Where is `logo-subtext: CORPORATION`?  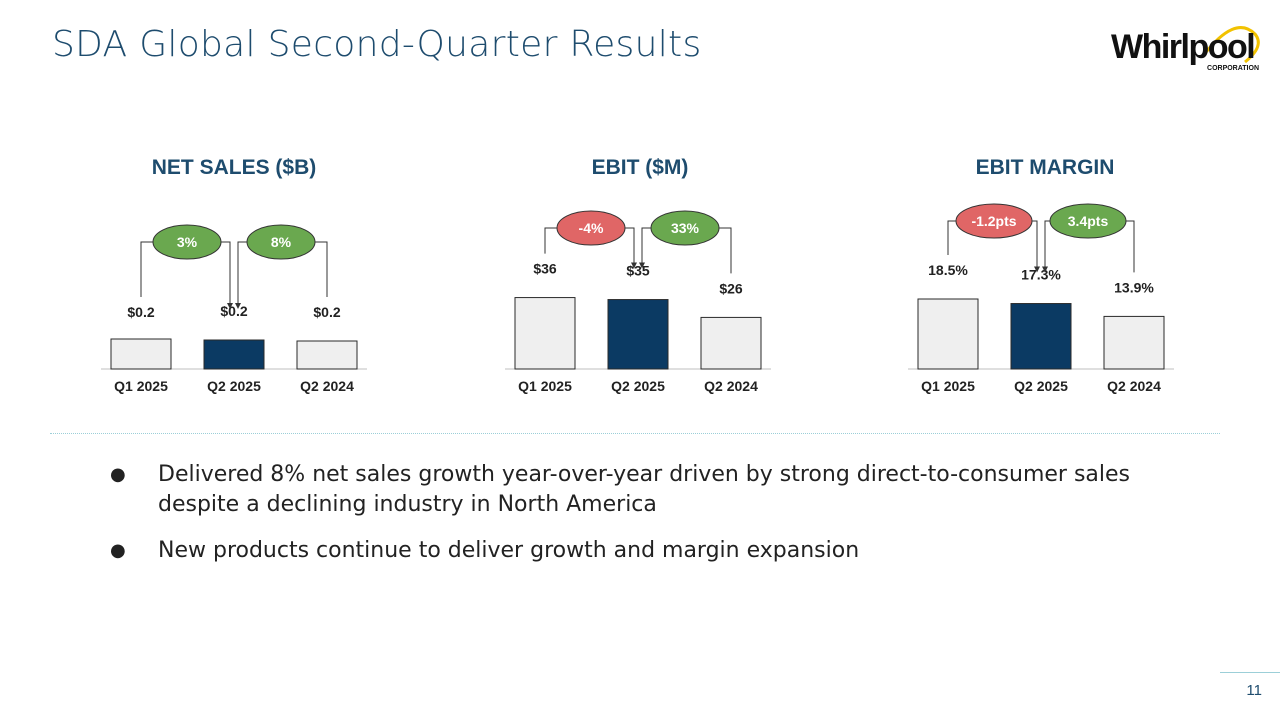
logo-subtext: CORPORATION is located at coordinates (1233, 68).